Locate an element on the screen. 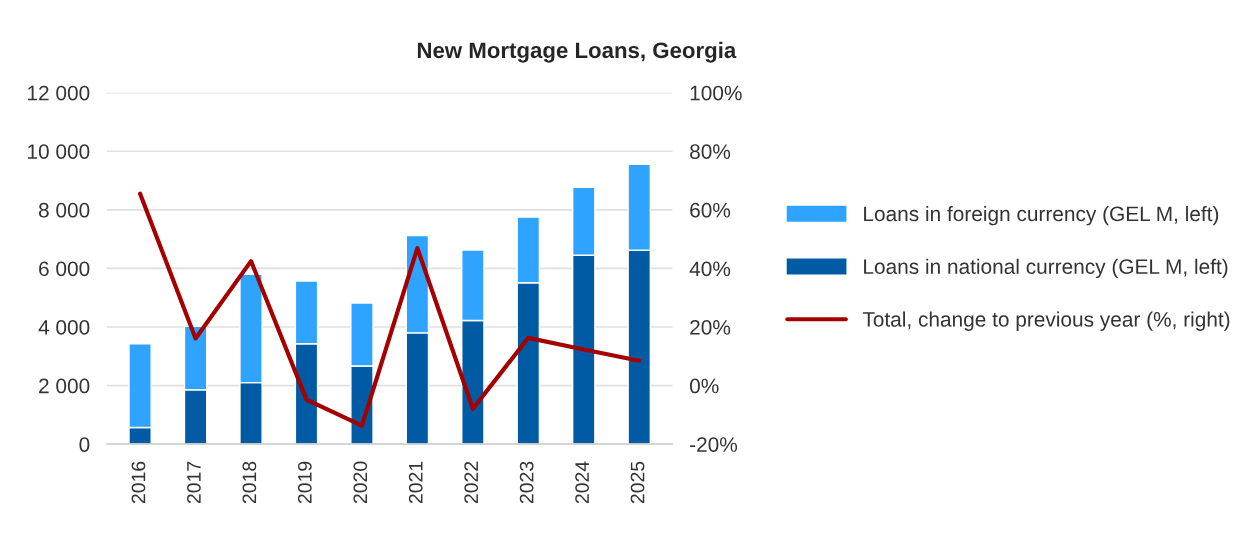  x-tick-label: 2023 is located at coordinates (526, 482).